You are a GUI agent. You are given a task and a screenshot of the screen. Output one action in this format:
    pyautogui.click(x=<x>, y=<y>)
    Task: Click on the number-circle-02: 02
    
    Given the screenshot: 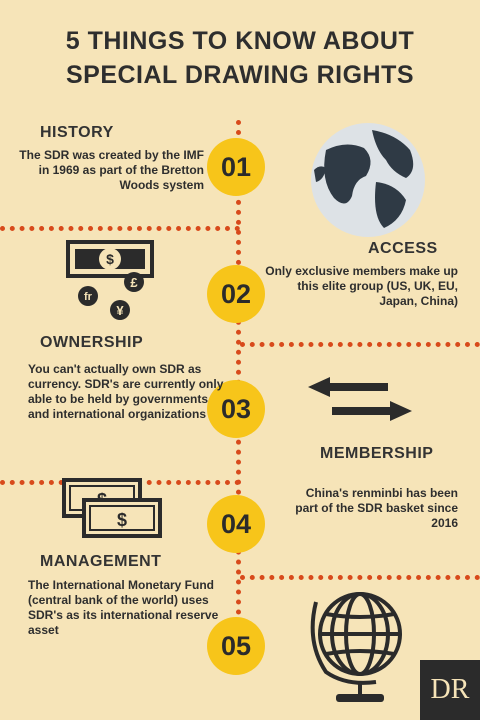 What is the action you would take?
    pyautogui.click(x=236, y=294)
    